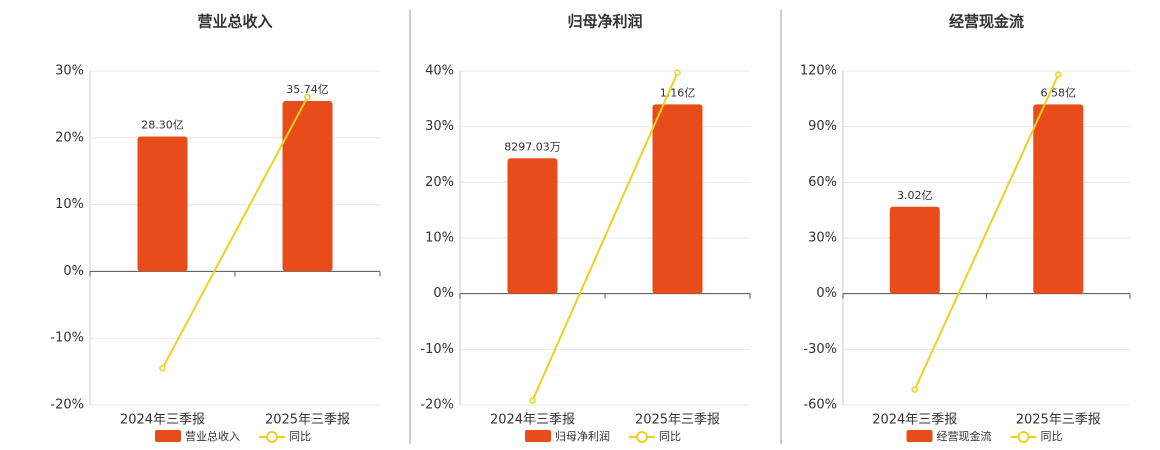 This screenshot has height=450, width=1160. Describe the element at coordinates (212, 436) in the screenshot. I see `legend-label: 营业总收入` at that location.